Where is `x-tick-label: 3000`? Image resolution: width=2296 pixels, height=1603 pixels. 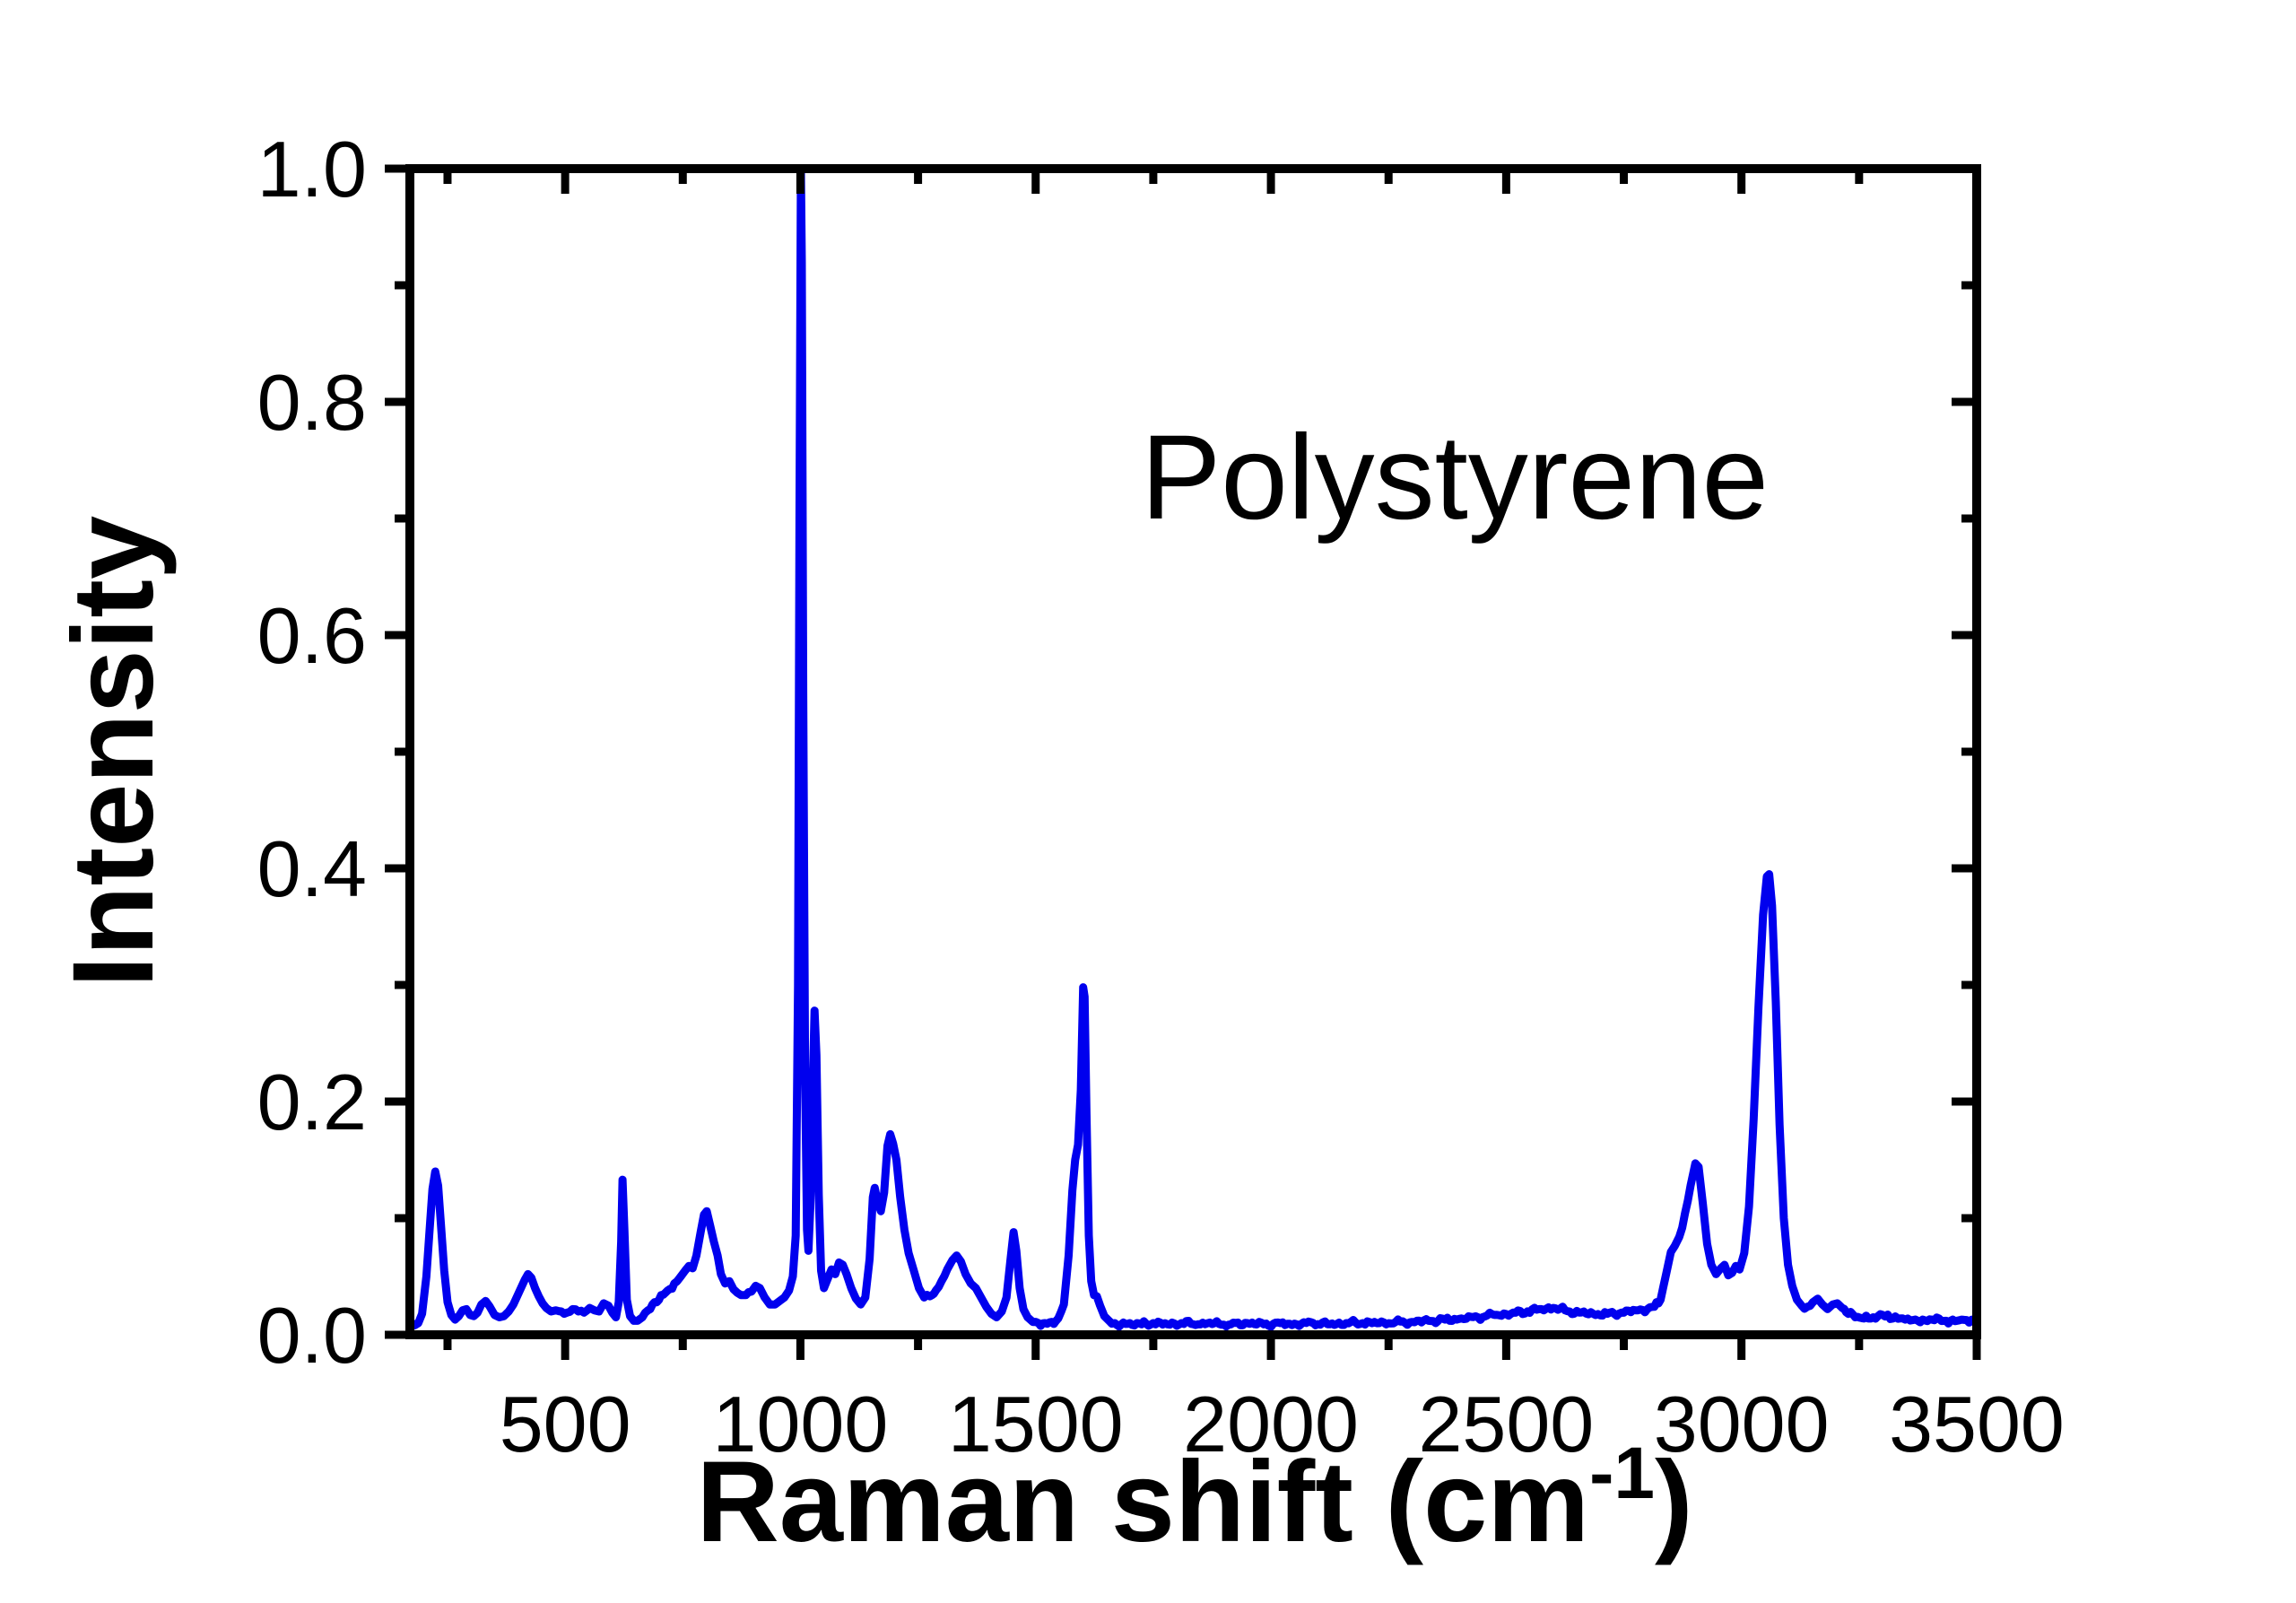
x-tick-label: 3000 is located at coordinates (1742, 1424).